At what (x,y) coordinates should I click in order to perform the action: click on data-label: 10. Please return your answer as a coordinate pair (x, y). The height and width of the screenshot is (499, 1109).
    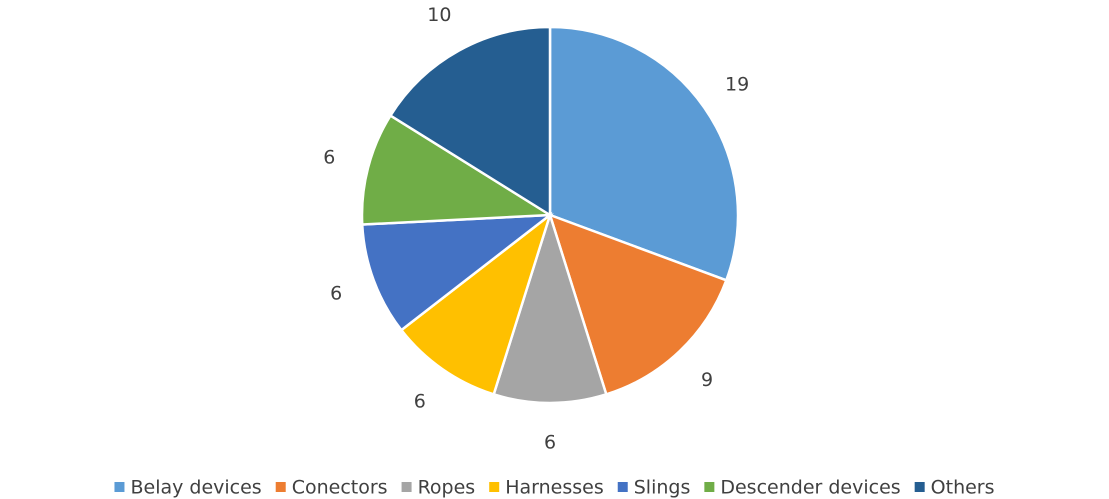
    Looking at the image, I should click on (439, 15).